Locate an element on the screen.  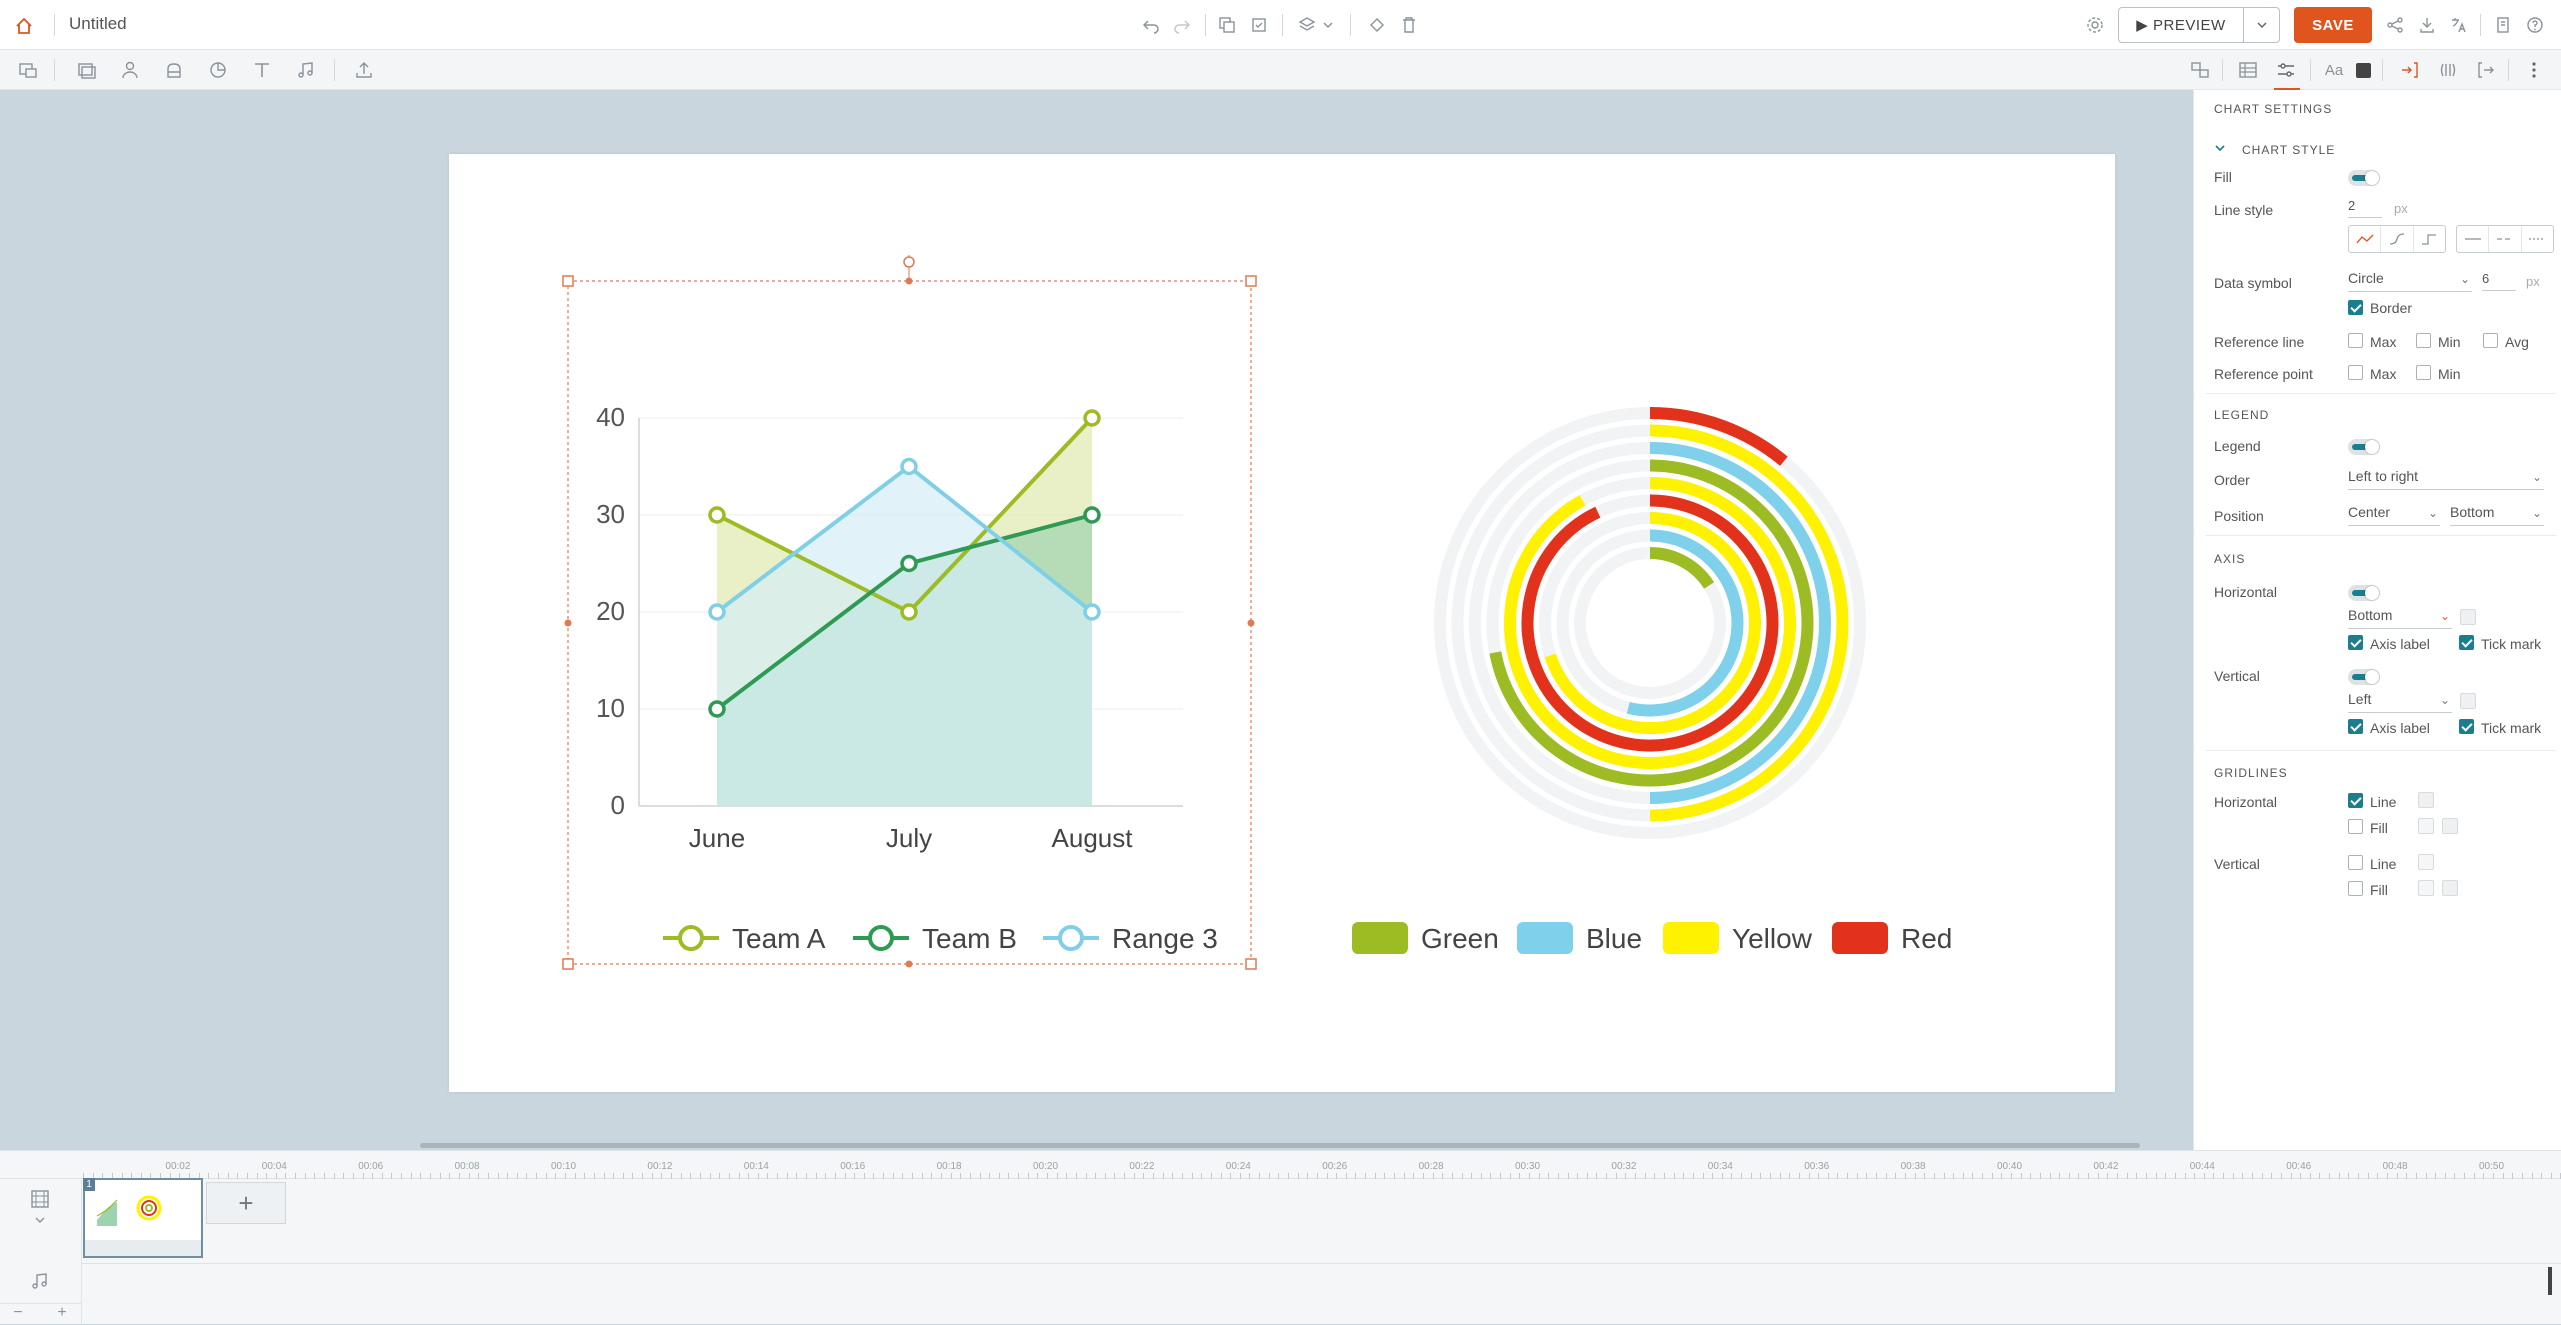
redo-icon is located at coordinates (1182, 25).